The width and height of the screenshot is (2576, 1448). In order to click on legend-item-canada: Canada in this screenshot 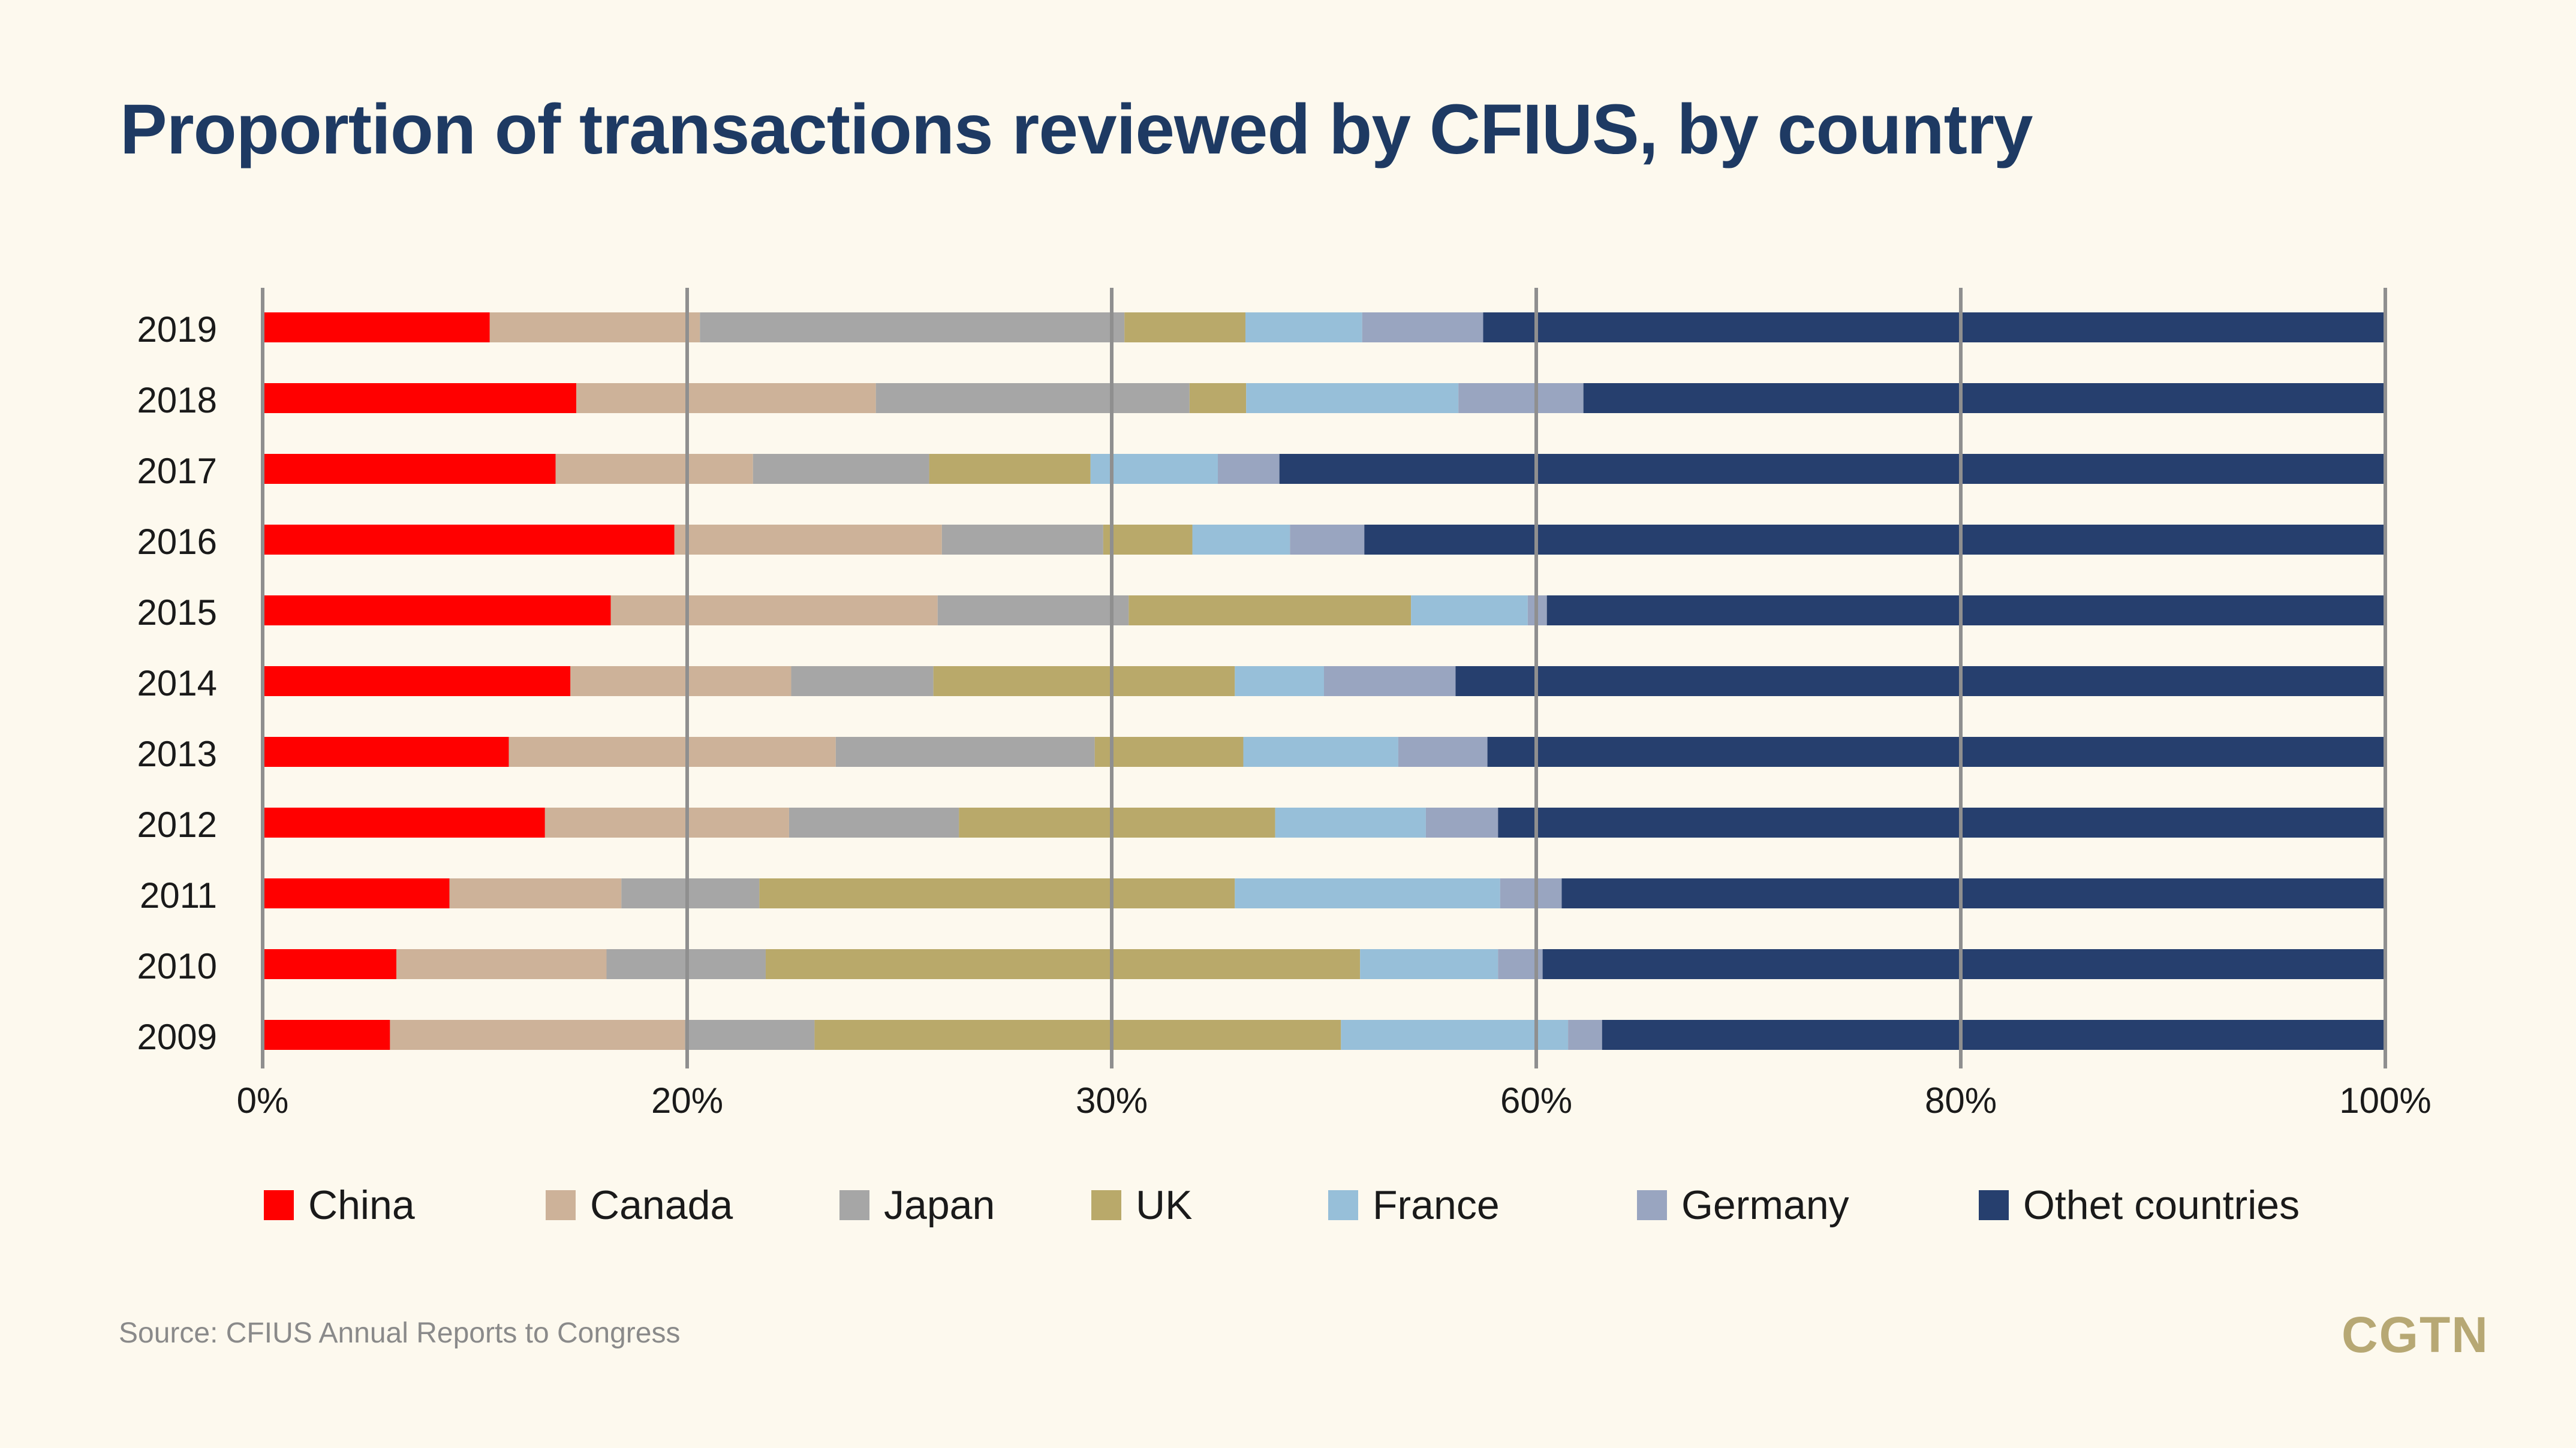, I will do `click(640, 1205)`.